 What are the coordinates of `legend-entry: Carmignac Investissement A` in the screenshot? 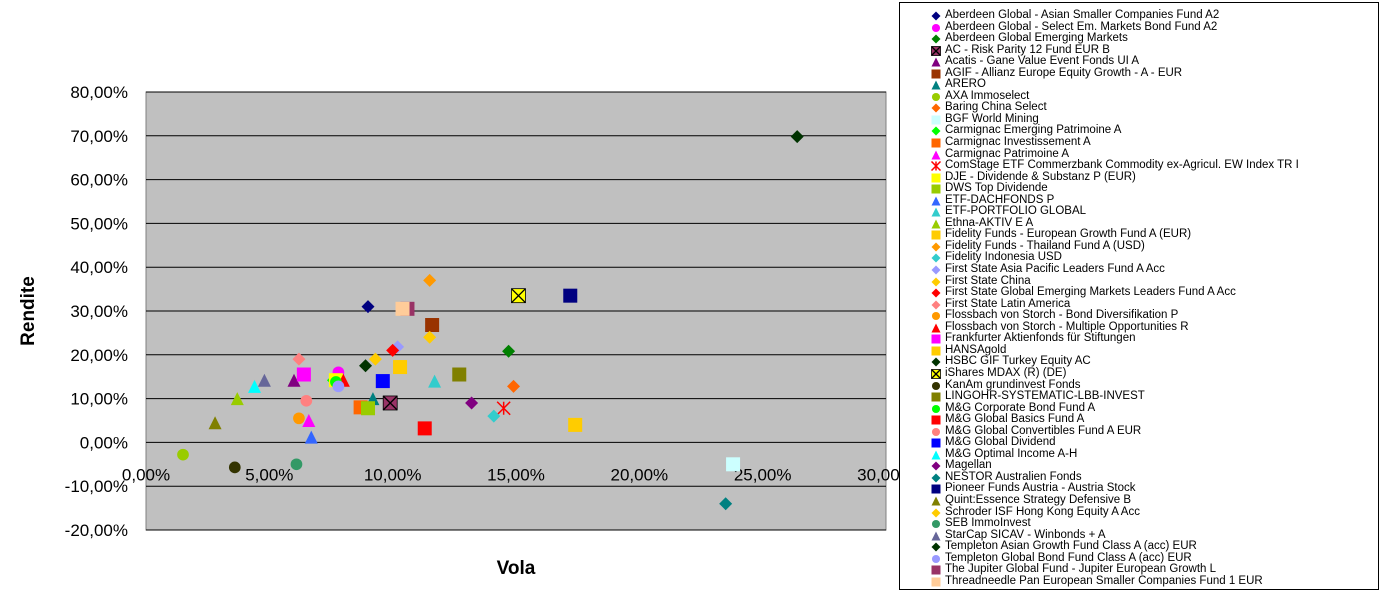 It's located at (1154, 142).